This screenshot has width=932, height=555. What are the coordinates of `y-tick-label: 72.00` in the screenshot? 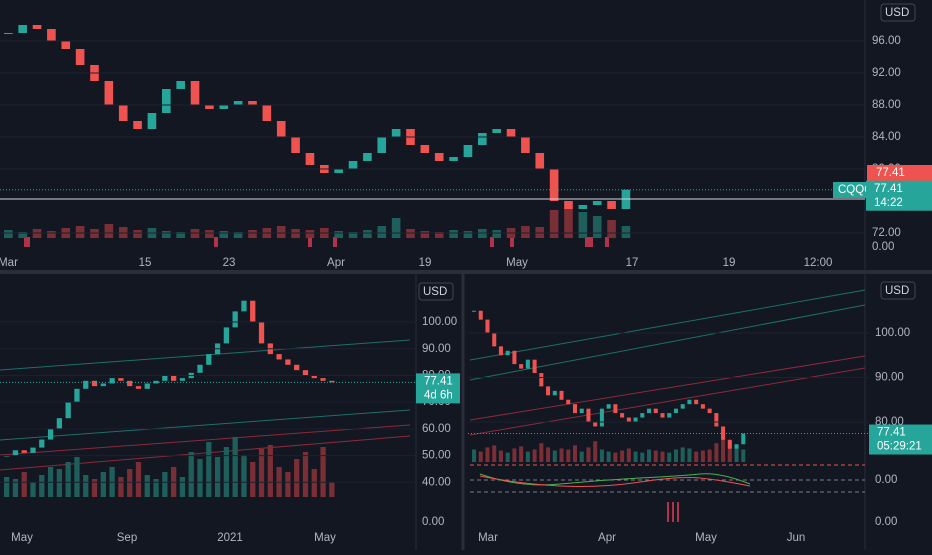 It's located at (886, 233).